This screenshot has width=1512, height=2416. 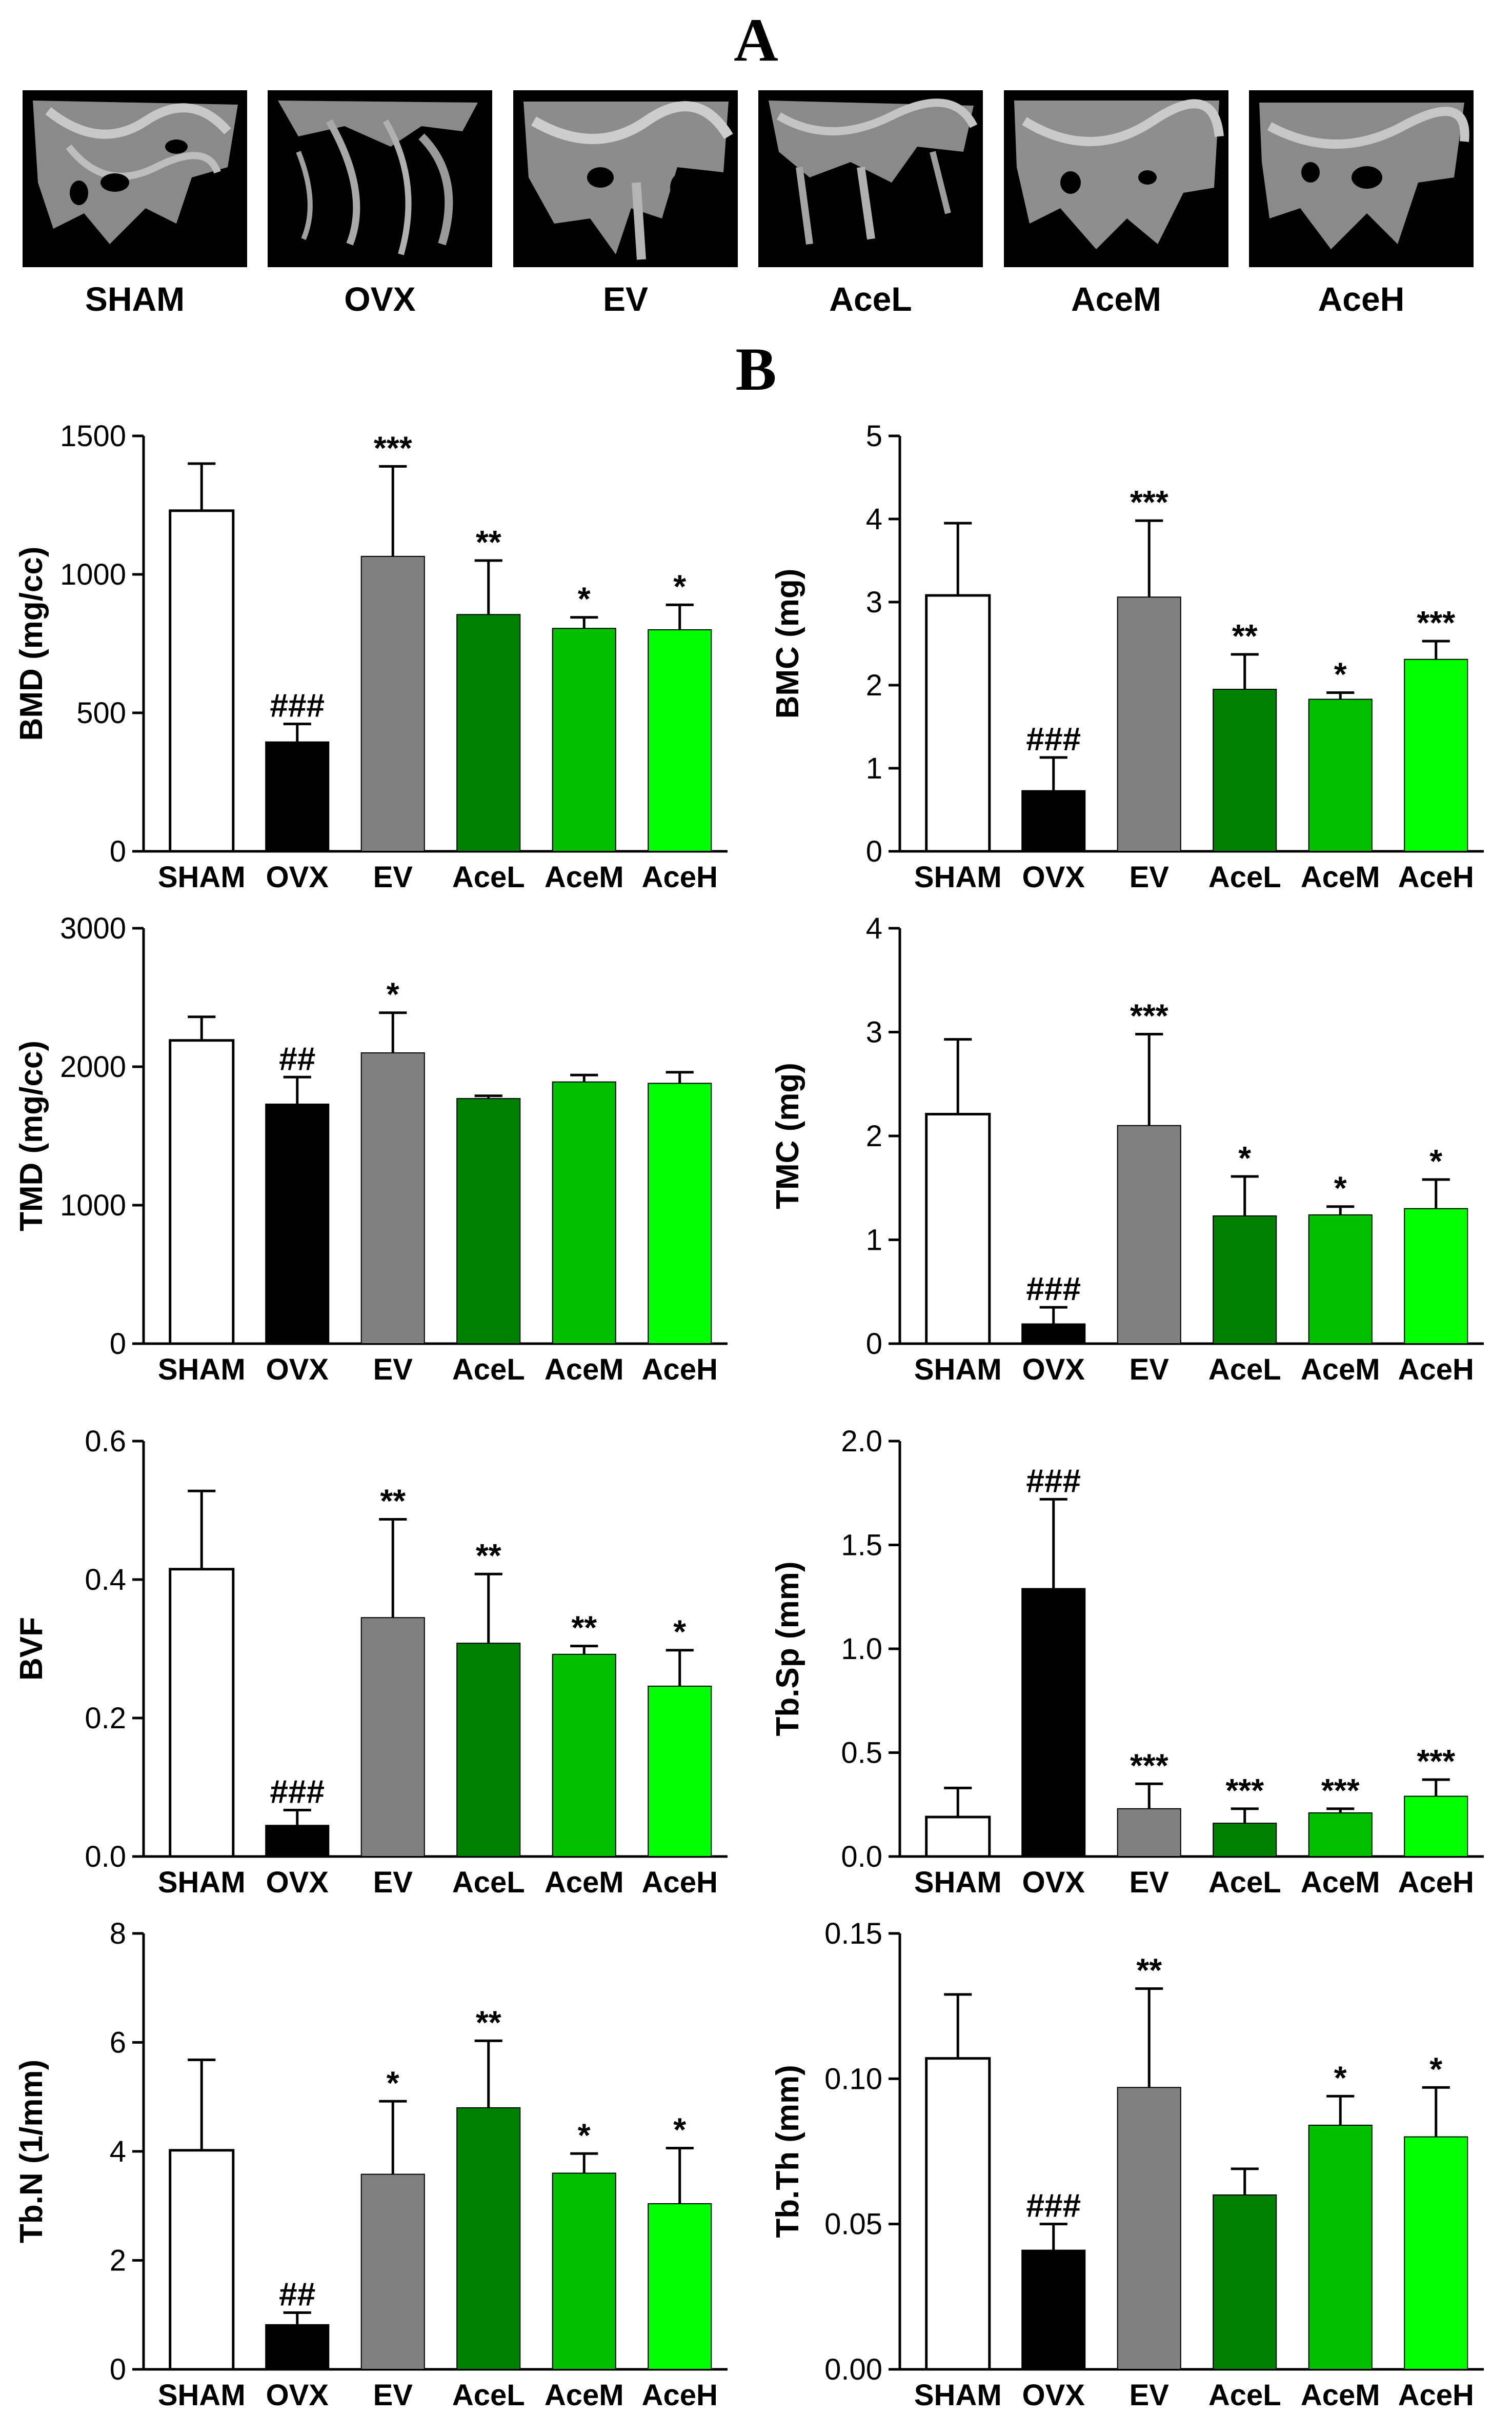 I want to click on y-tick-label: 1000, so click(x=93, y=574).